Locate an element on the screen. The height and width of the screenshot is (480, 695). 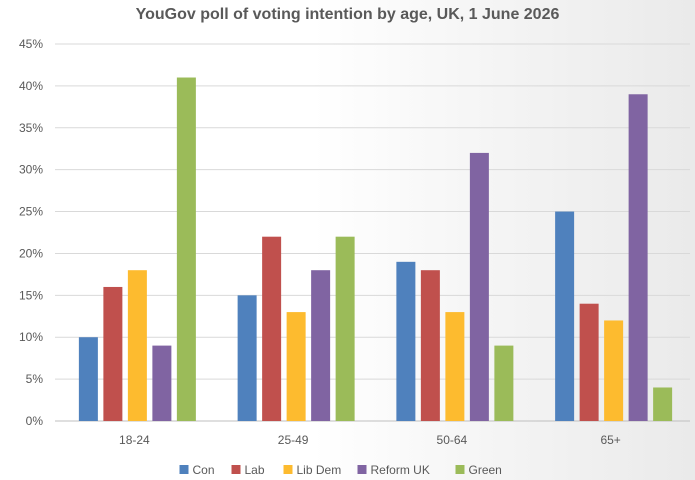
legend: Con Lab Lib Dem Reform UK Green is located at coordinates (340, 470).